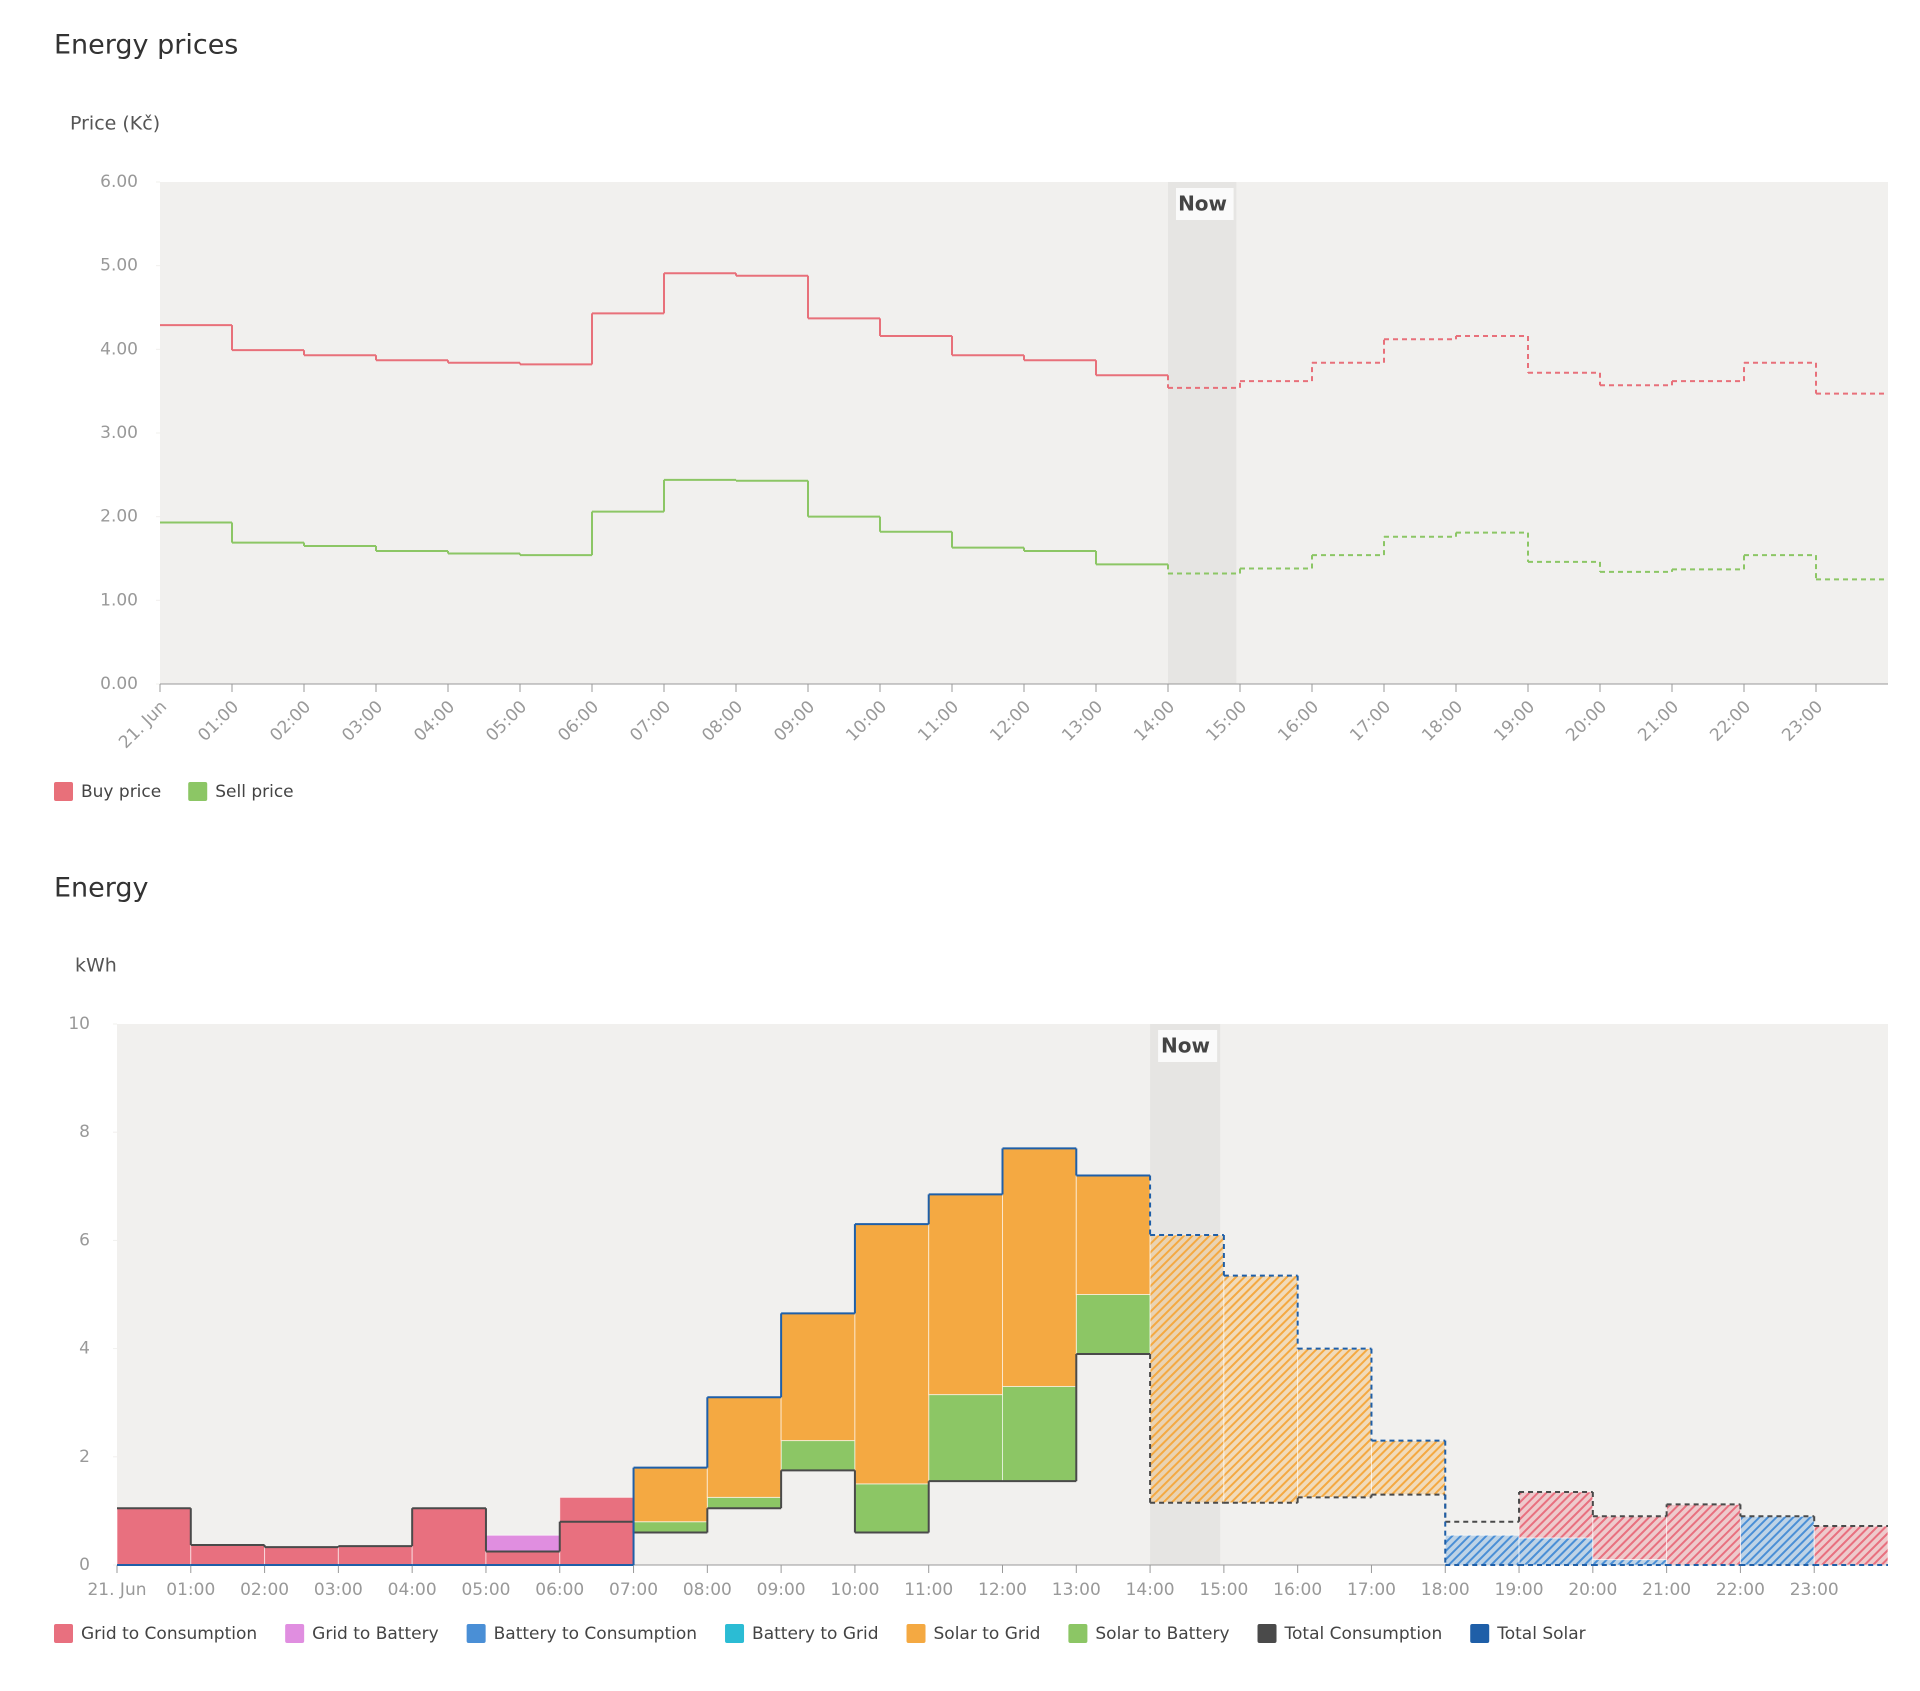 Image resolution: width=1920 pixels, height=1691 pixels. What do you see at coordinates (1445, 1590) in the screenshot?
I see `x-tick-label: 18:00` at bounding box center [1445, 1590].